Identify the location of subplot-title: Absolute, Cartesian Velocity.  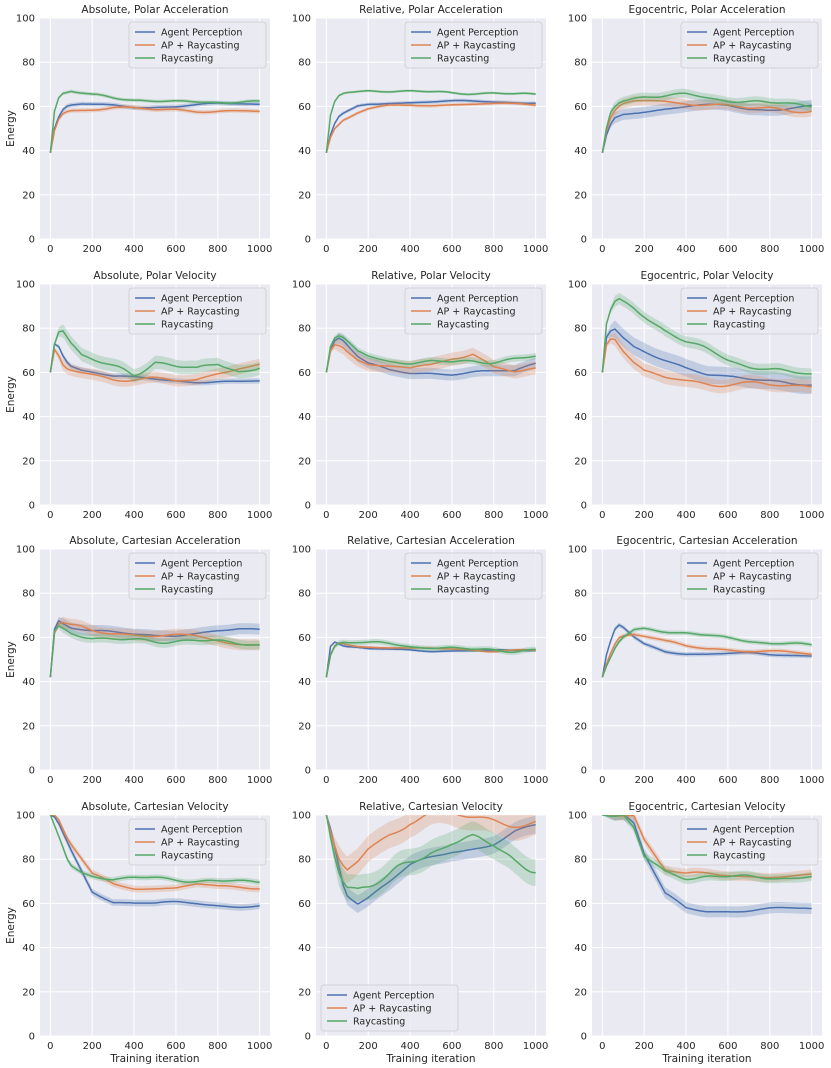
(154, 807).